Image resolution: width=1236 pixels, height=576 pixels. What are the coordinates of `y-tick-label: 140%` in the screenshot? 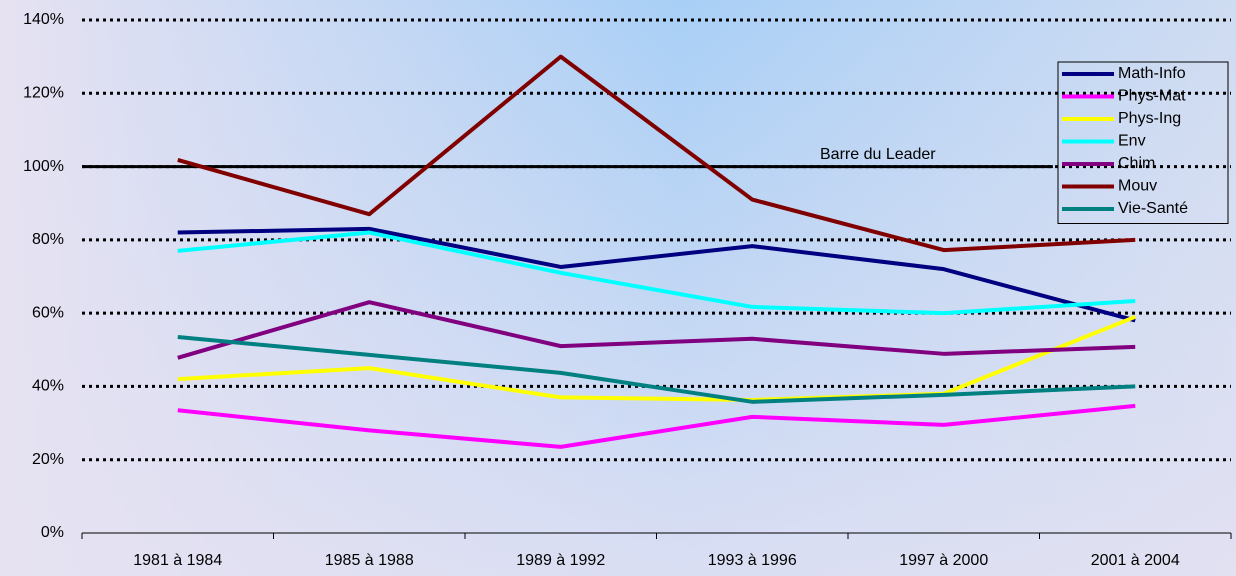 It's located at (43, 19).